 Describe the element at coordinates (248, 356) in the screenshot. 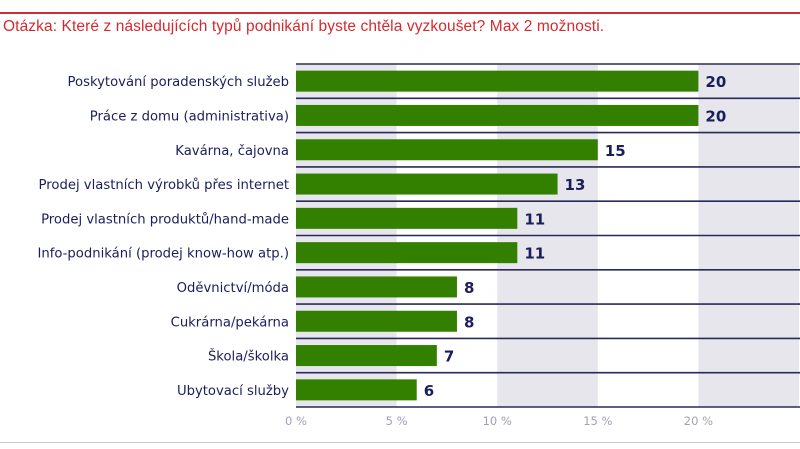

I see `category-label: Škola/školka` at that location.